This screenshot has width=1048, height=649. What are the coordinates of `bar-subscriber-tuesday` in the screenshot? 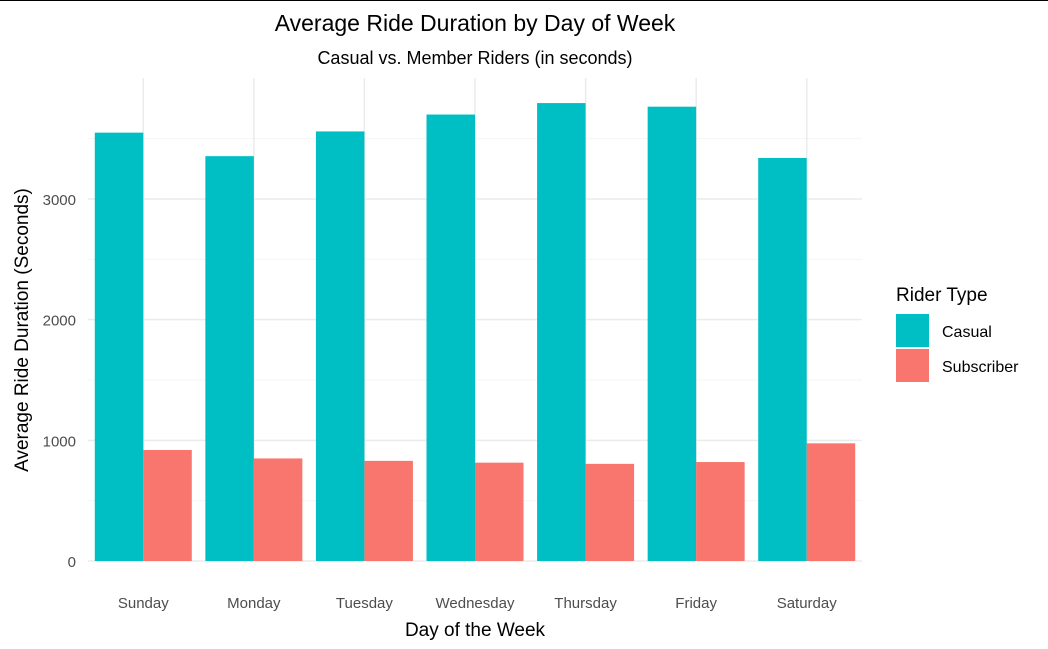 It's located at (388, 510).